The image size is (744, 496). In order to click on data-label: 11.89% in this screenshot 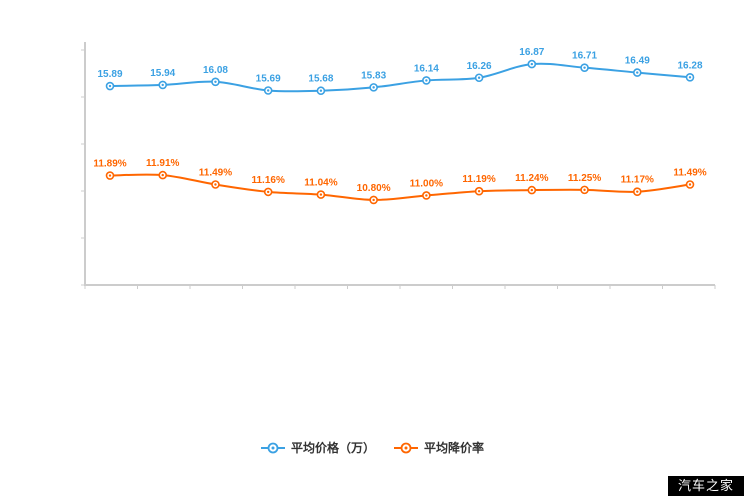, I will do `click(109, 164)`.